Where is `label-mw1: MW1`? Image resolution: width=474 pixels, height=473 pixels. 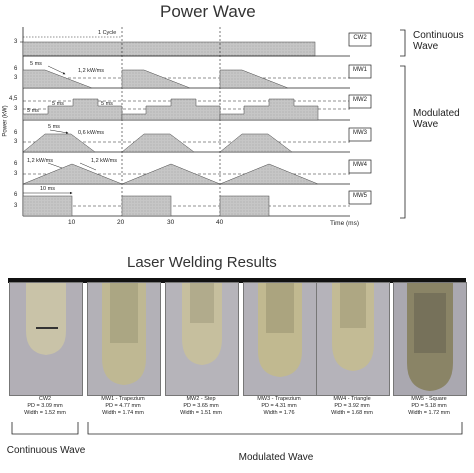
label-mw1: MW1 is located at coordinates (360, 70).